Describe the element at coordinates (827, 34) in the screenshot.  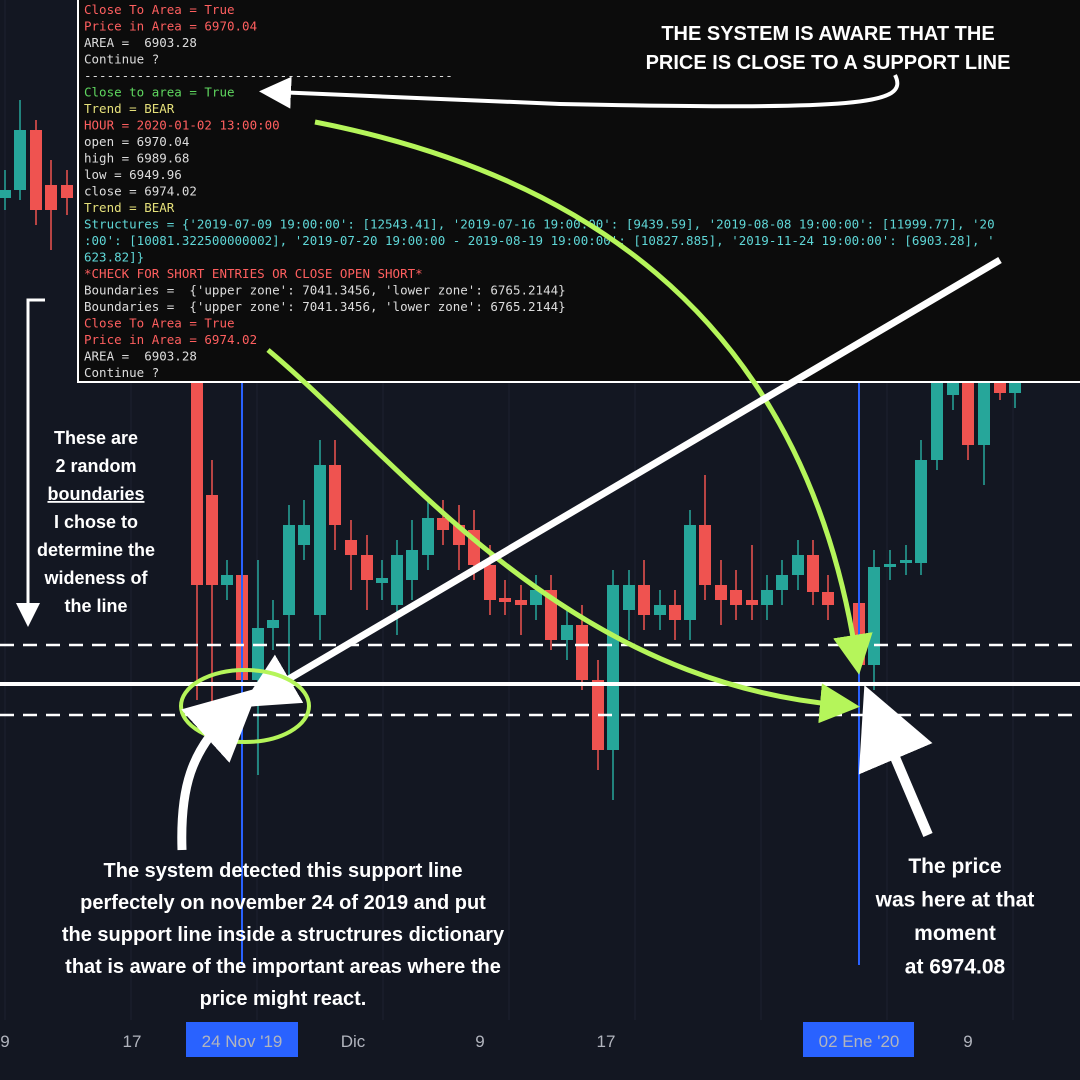
I see `annotation: THE SYSTEM IS AWARE THAT THE` at that location.